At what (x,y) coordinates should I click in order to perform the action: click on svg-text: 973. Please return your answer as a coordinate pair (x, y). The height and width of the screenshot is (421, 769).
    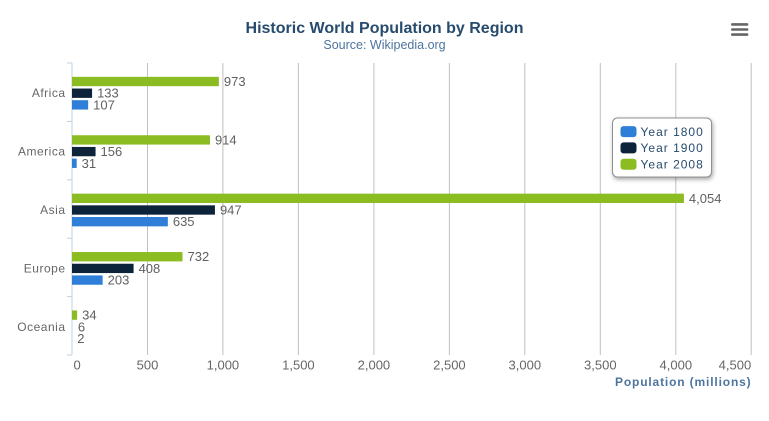
    Looking at the image, I should click on (235, 81).